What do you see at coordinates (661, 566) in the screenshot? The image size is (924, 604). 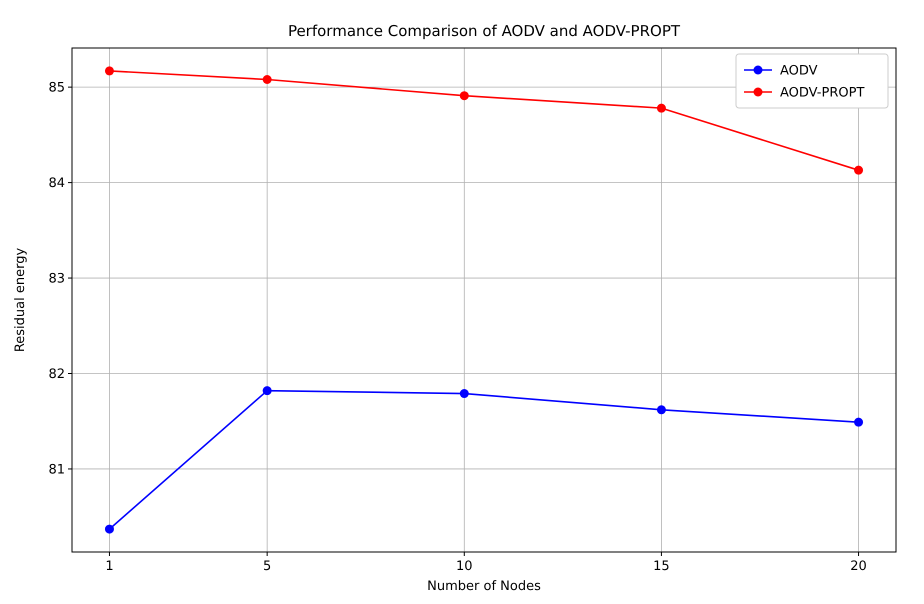 I see `x-tick-label: 15` at bounding box center [661, 566].